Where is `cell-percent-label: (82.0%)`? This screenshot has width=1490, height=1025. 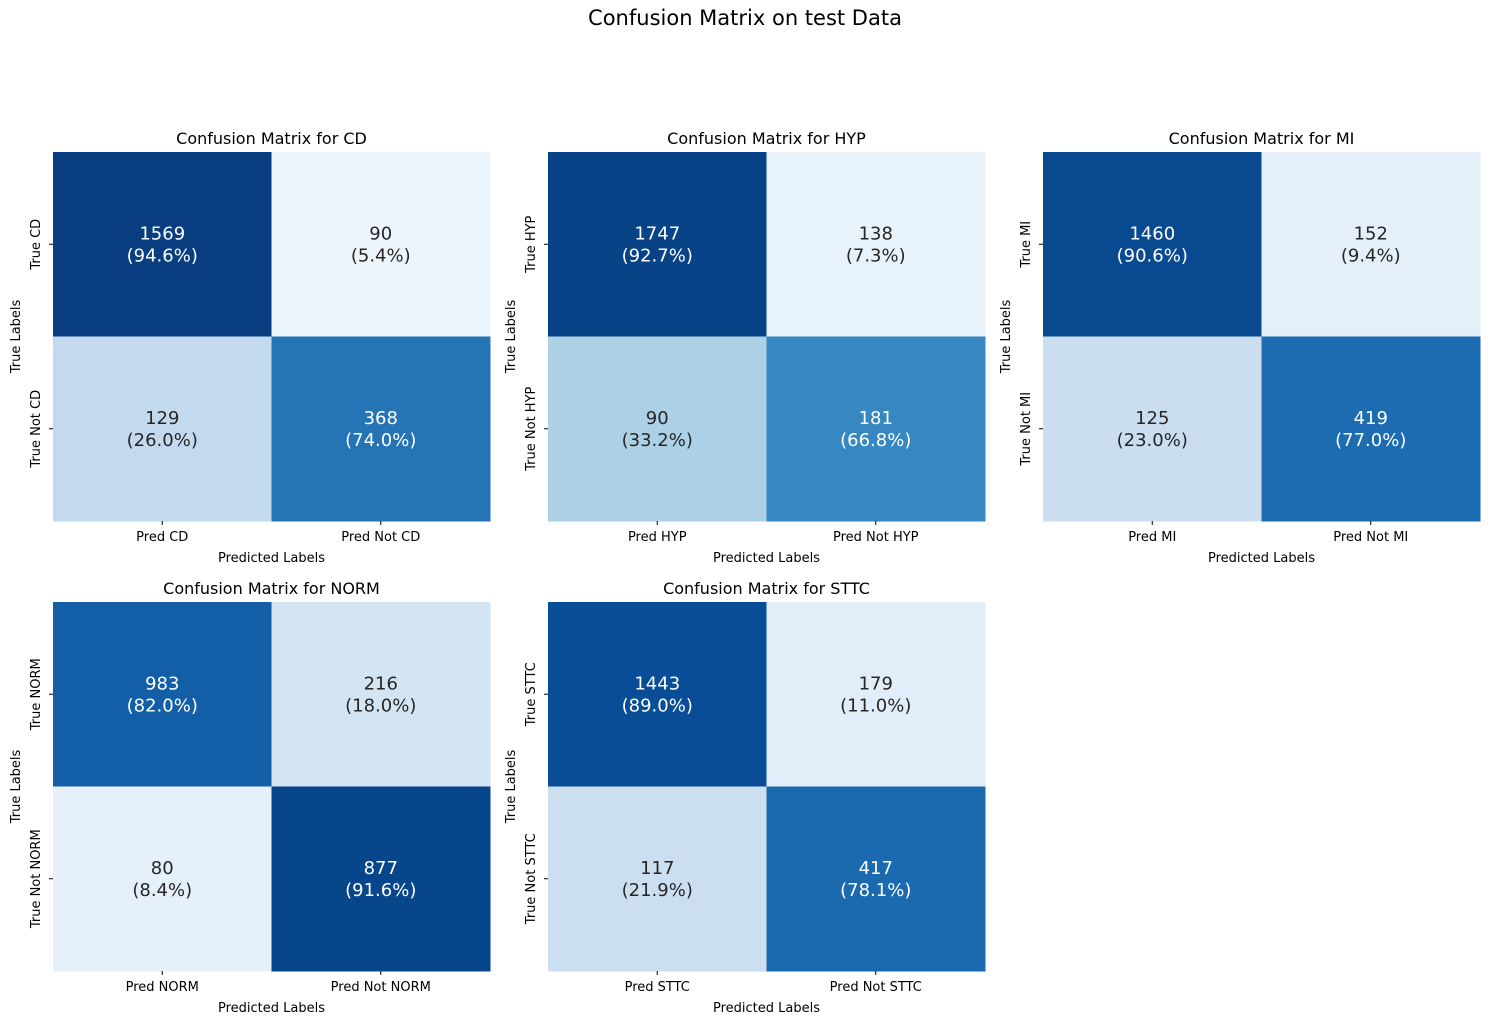
cell-percent-label: (82.0%) is located at coordinates (162, 705).